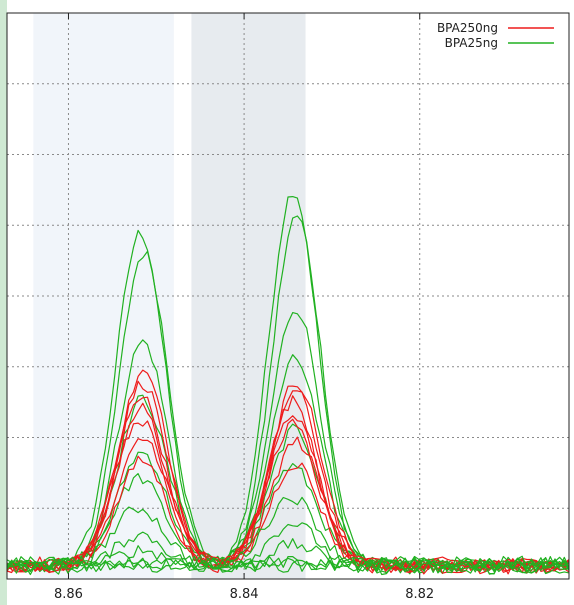 The height and width of the screenshot is (605, 574). I want to click on x-tick-label: 8.82, so click(419, 594).